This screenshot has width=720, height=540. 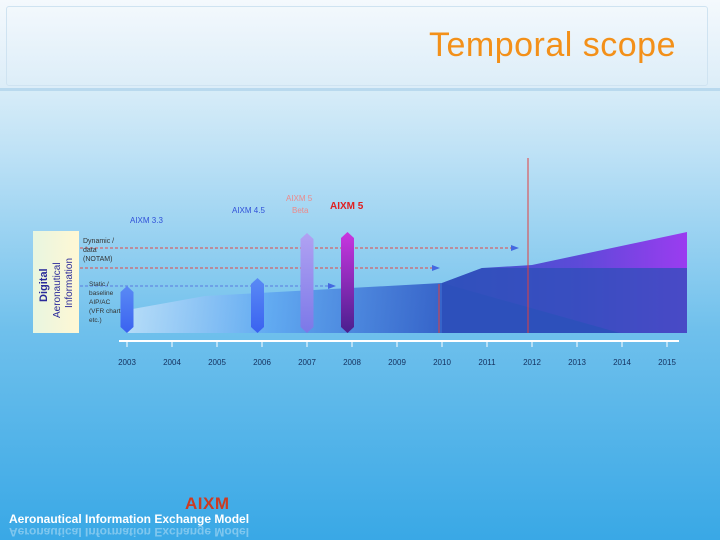 I want to click on dynamic-category-label: (NOTAM), so click(x=97, y=259).